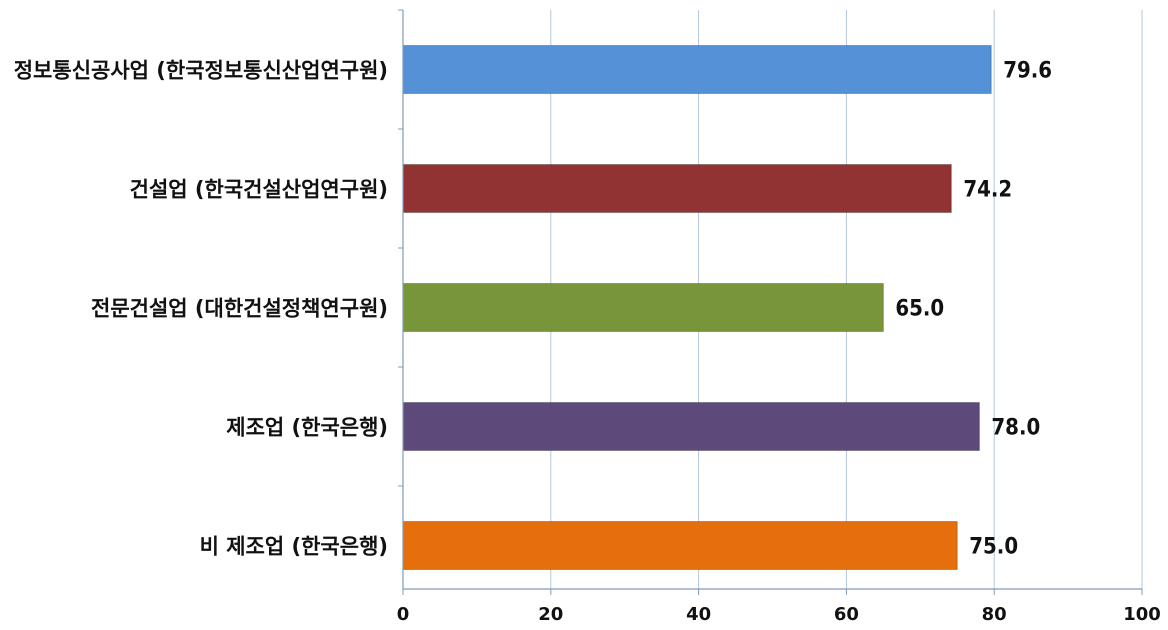 The height and width of the screenshot is (630, 1168). What do you see at coordinates (239, 309) in the screenshot?
I see `category-label: 전문건설업 (대한건설정책연구원)` at bounding box center [239, 309].